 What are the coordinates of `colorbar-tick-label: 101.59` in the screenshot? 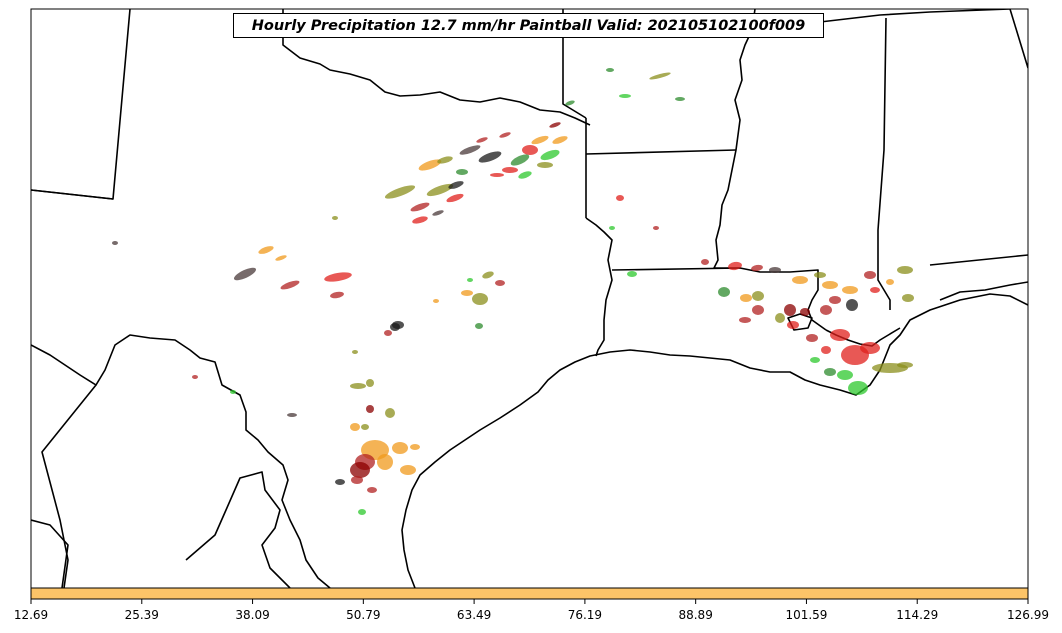 It's located at (806, 615).